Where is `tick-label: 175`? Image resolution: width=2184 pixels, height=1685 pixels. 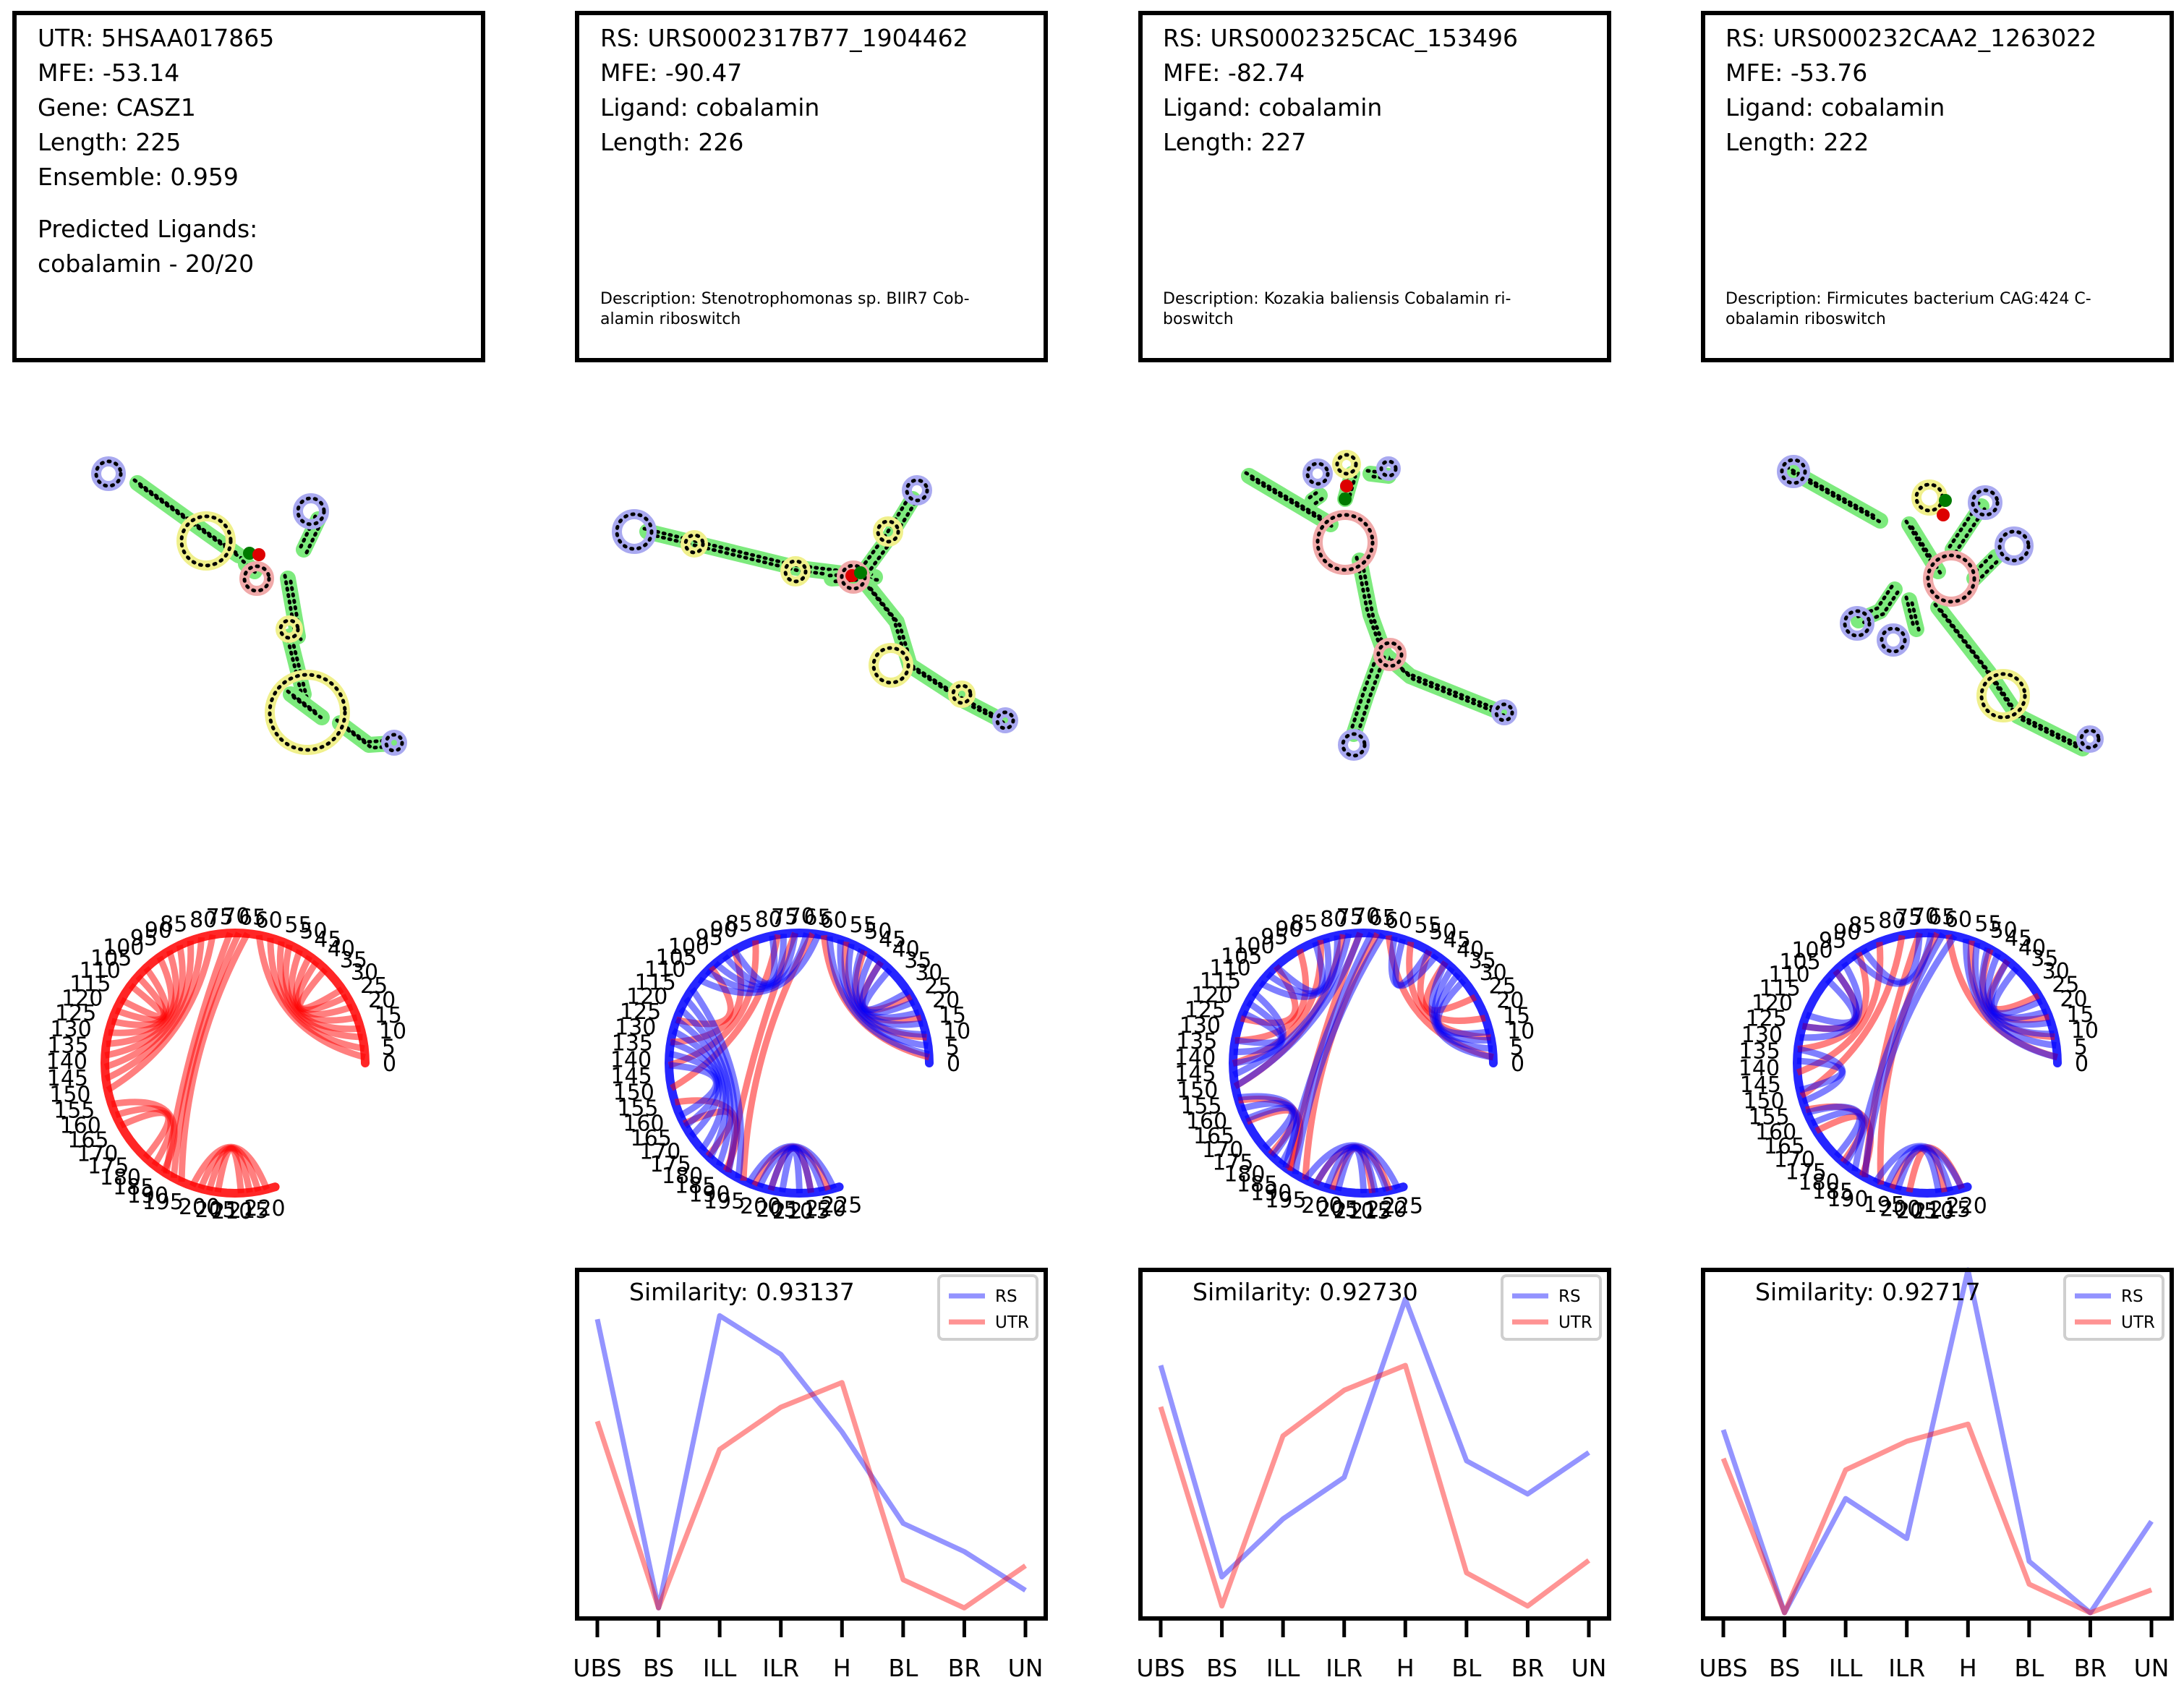
tick-label: 175 is located at coordinates (670, 1164).